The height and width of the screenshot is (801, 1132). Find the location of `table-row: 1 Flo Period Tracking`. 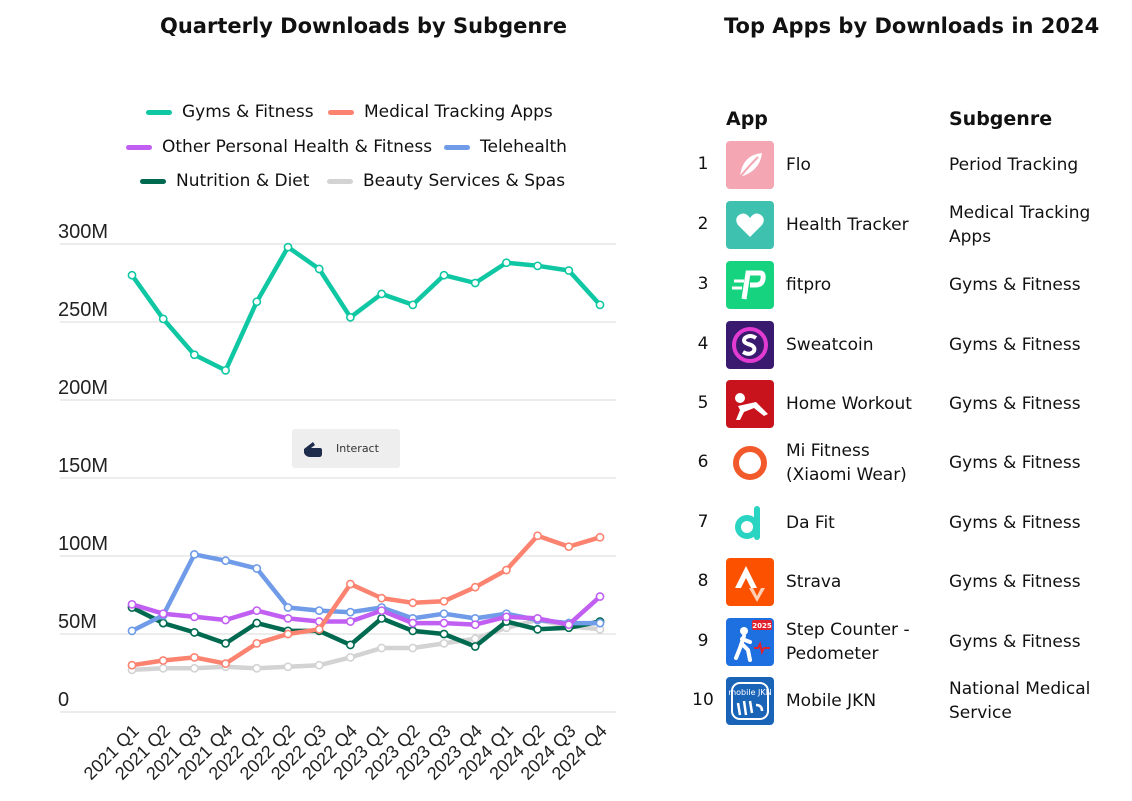

table-row: 1 Flo Period Tracking is located at coordinates (900, 166).